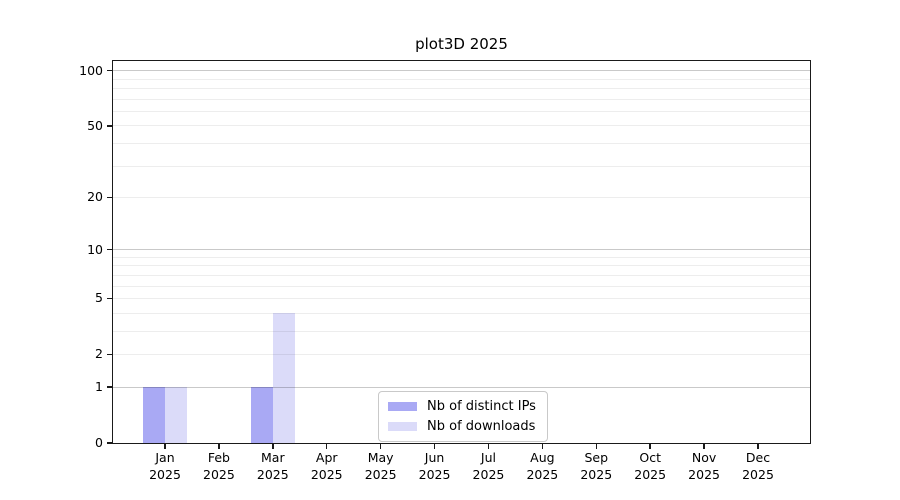  I want to click on legend-item-downloads: Nb of downloads, so click(462, 426).